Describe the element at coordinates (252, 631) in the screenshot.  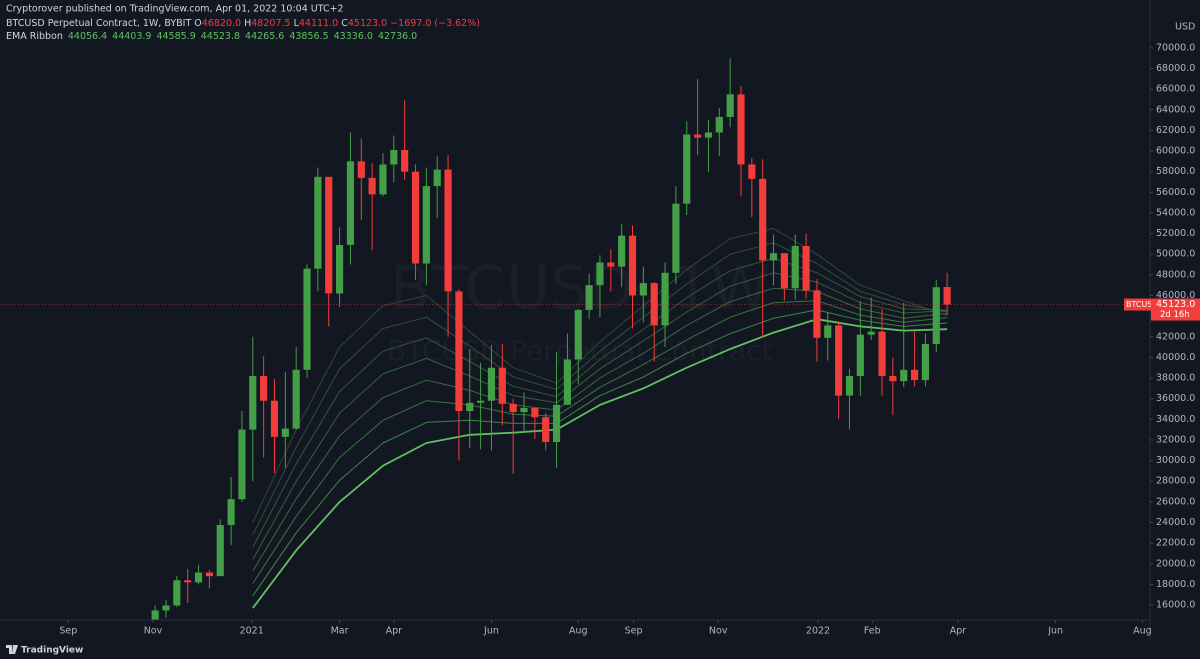
I see `x-tick-label: 2021` at that location.